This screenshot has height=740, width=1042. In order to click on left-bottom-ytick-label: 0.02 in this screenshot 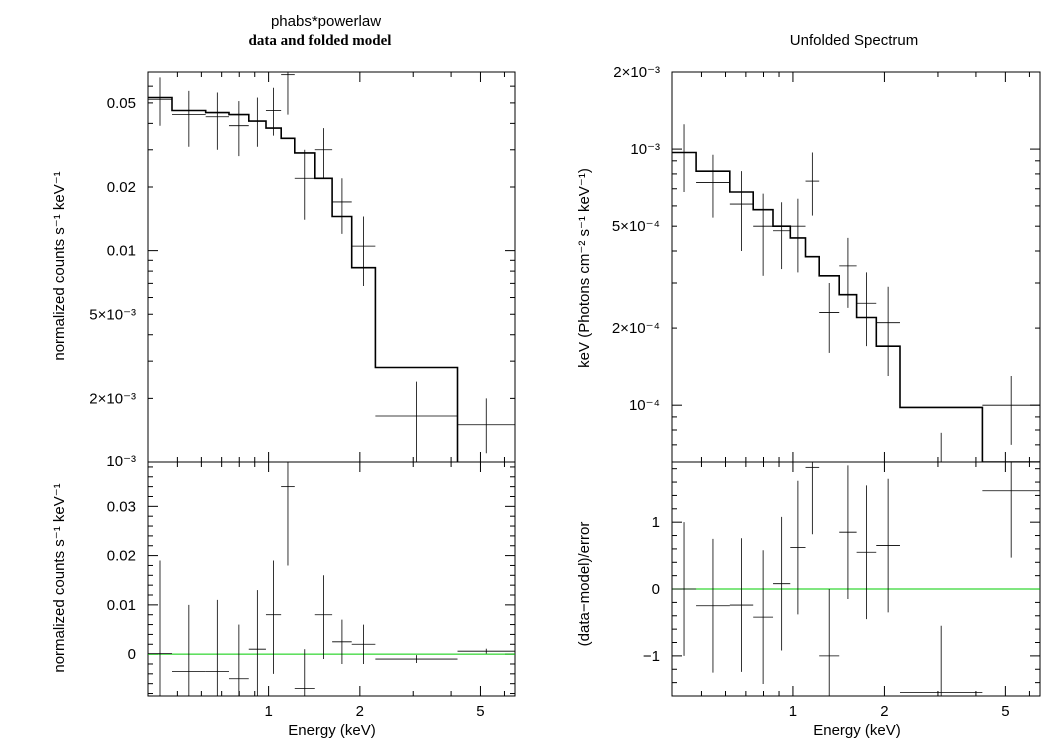, I will do `click(121, 556)`.